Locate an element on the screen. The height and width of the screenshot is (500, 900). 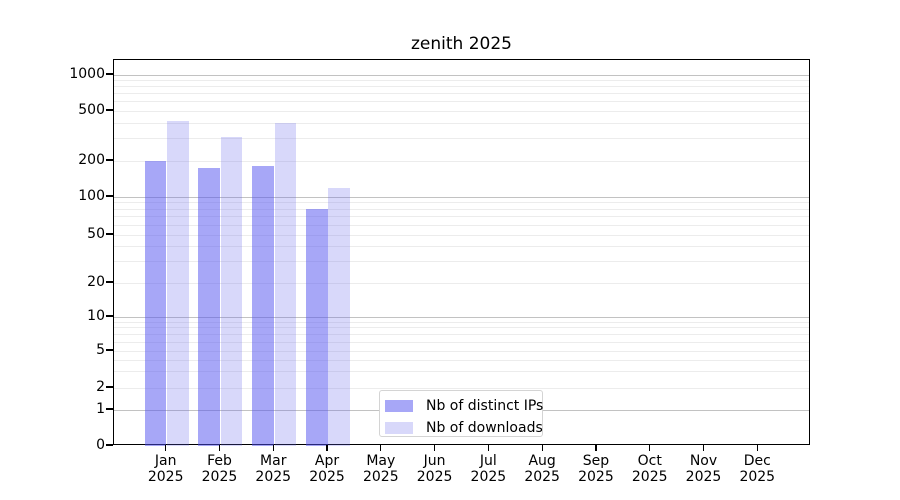
x-tick-mark-dec is located at coordinates (757, 448).